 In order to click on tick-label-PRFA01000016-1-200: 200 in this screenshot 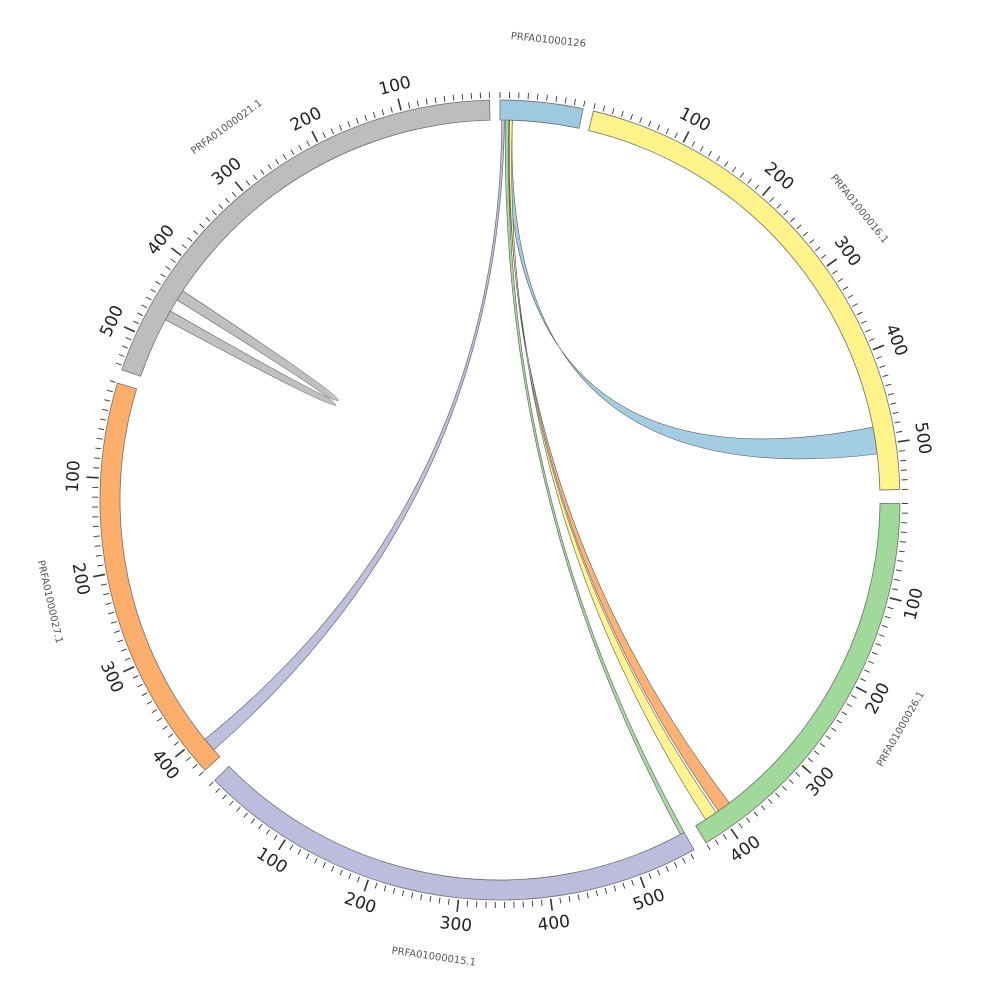, I will do `click(779, 176)`.